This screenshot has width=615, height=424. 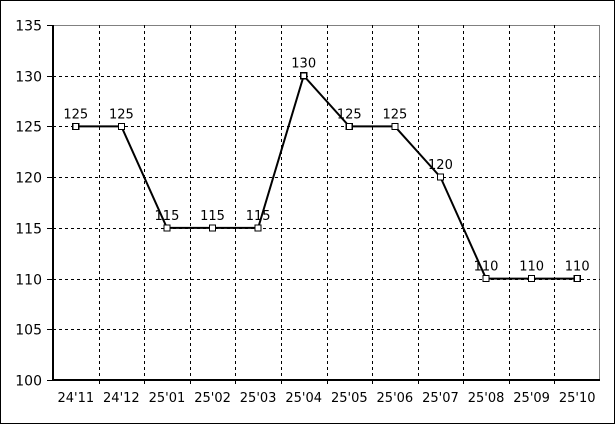 What do you see at coordinates (440, 165) in the screenshot?
I see `value-label: 120` at bounding box center [440, 165].